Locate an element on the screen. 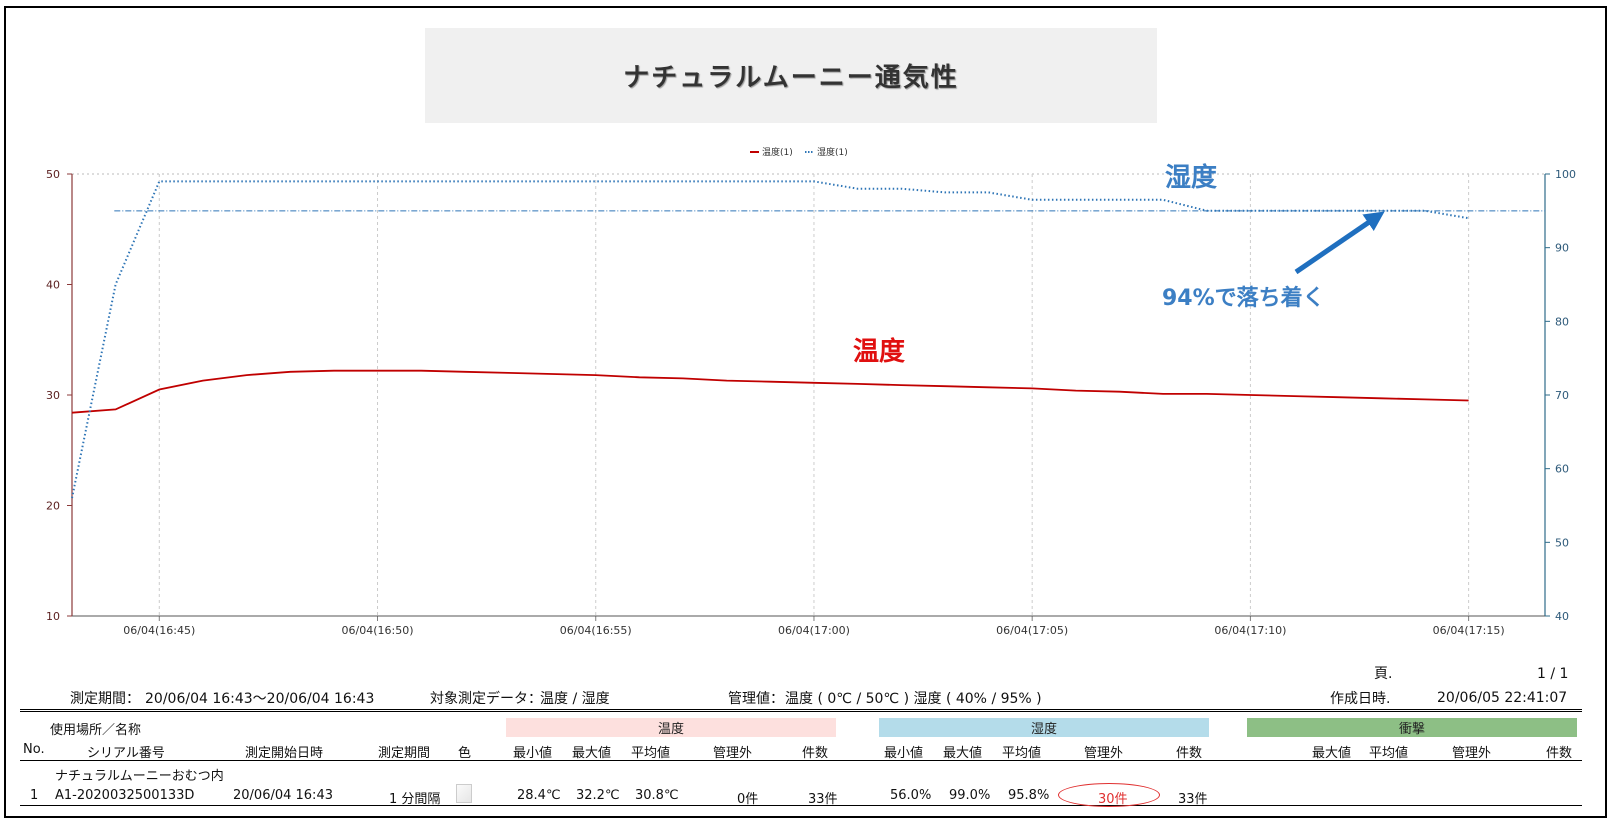  row-temp-count: 33件 is located at coordinates (823, 799).